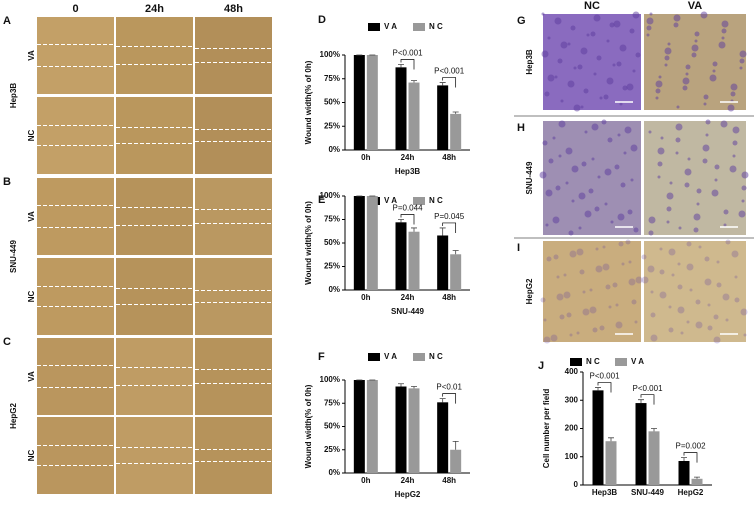 The width and height of the screenshot is (754, 508). I want to click on panel-letter: C, so click(7, 342).